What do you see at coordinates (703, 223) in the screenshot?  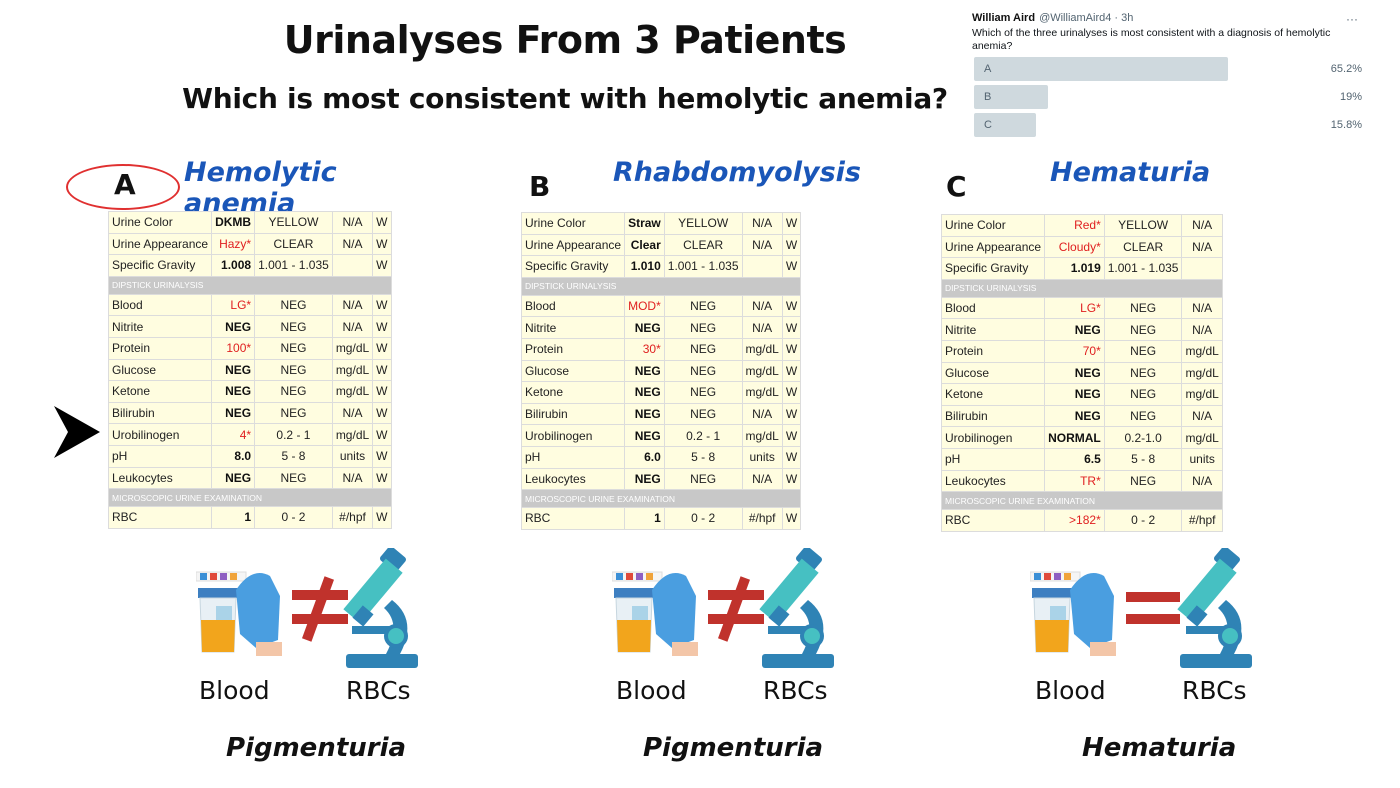 I see `reference-range: YELLOW` at bounding box center [703, 223].